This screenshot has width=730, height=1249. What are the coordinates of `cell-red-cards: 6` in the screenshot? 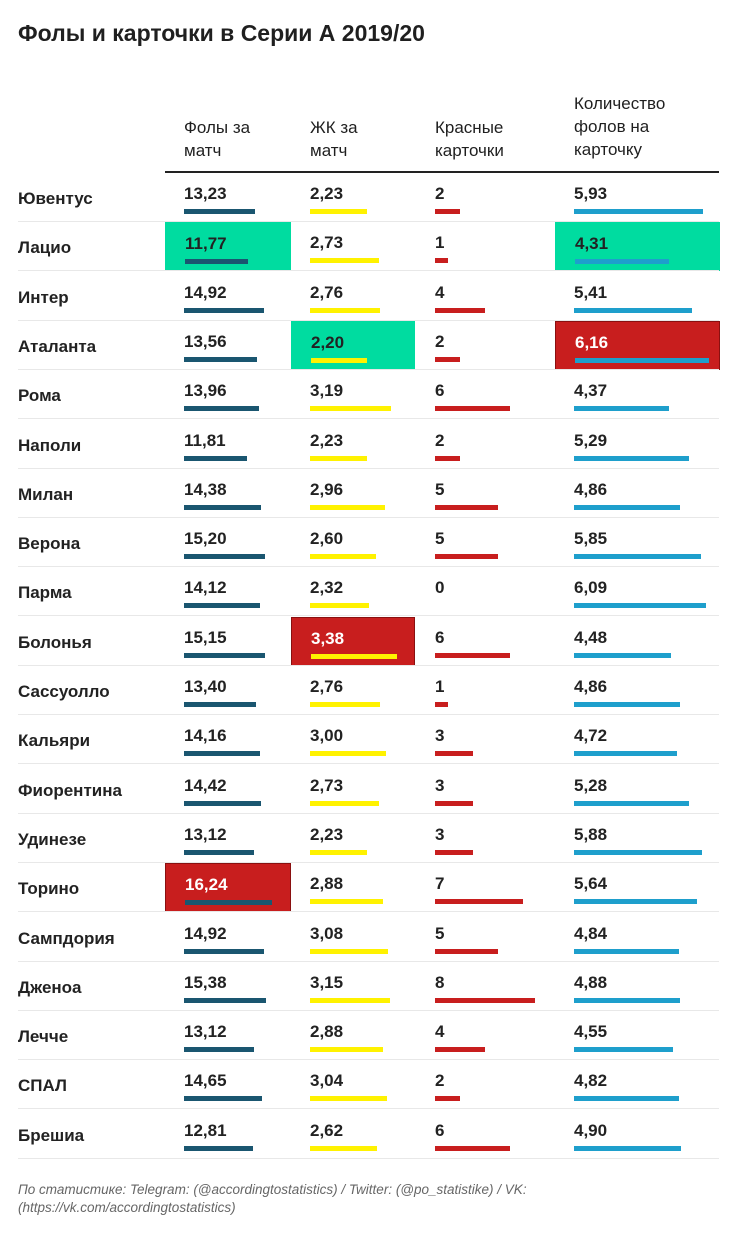 It's located at (485, 394).